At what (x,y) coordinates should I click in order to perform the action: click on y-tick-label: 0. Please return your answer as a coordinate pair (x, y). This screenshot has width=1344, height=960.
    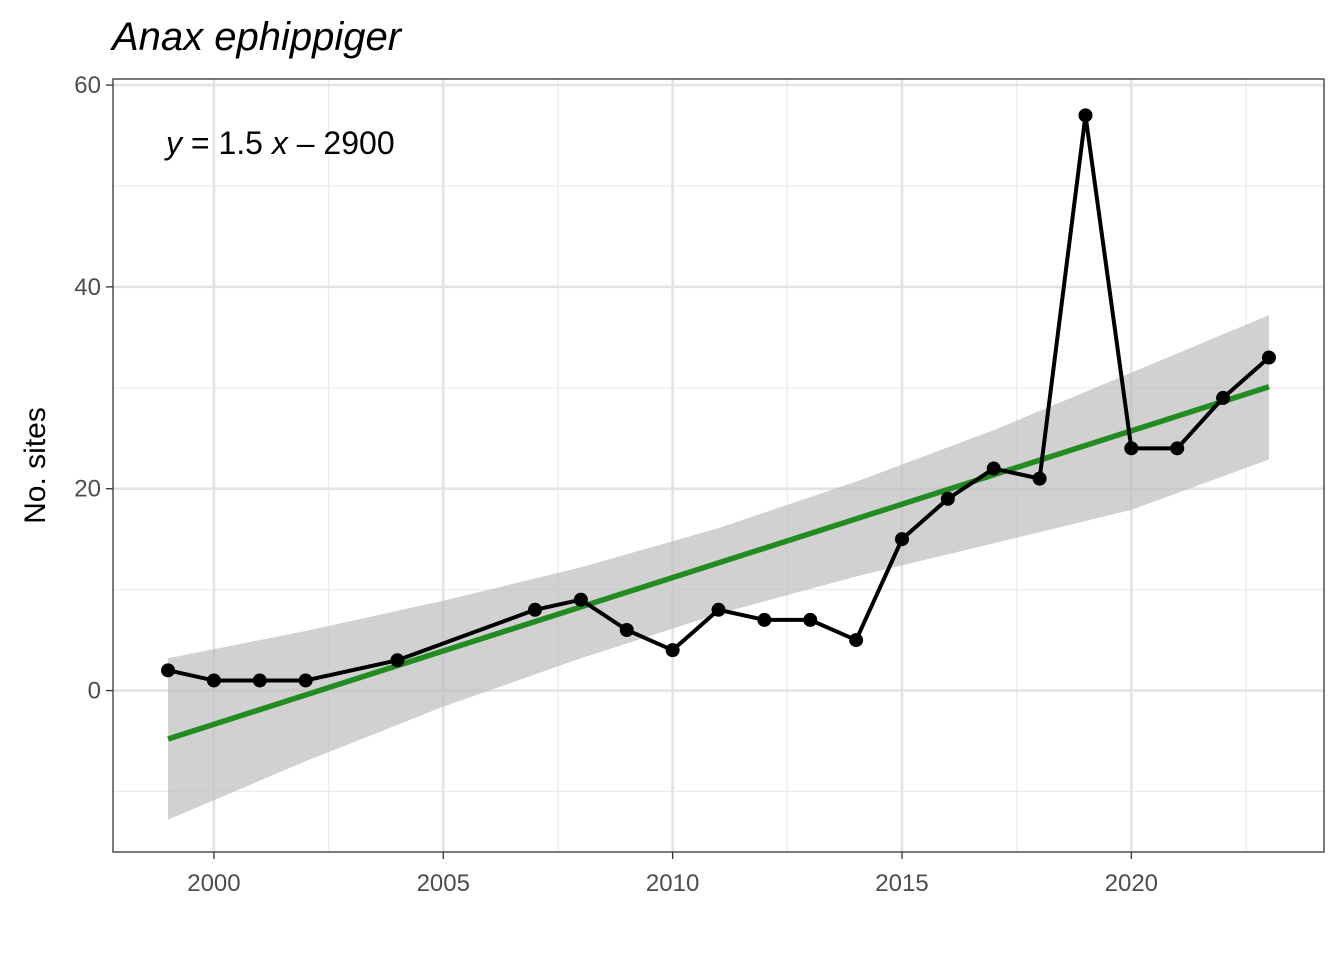
    Looking at the image, I should click on (94, 691).